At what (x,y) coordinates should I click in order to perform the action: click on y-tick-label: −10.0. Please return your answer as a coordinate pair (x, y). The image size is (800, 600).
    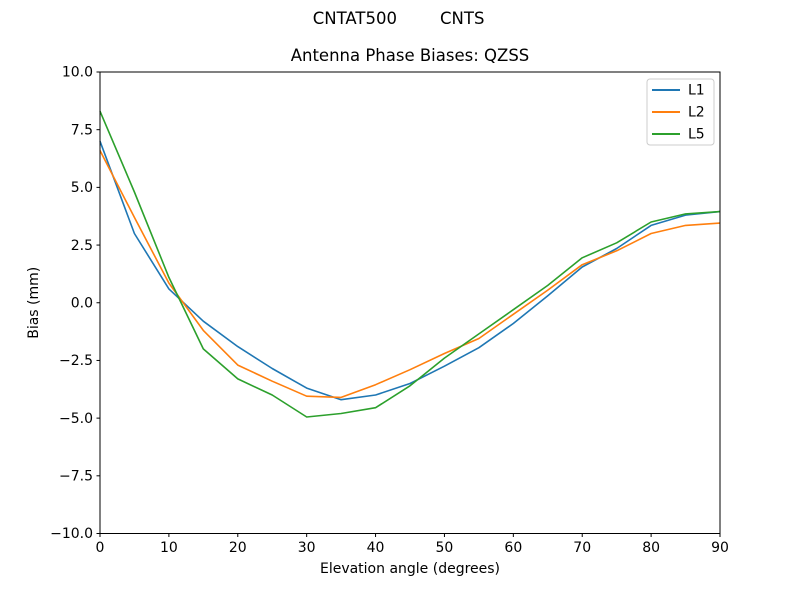
    Looking at the image, I should click on (71, 534).